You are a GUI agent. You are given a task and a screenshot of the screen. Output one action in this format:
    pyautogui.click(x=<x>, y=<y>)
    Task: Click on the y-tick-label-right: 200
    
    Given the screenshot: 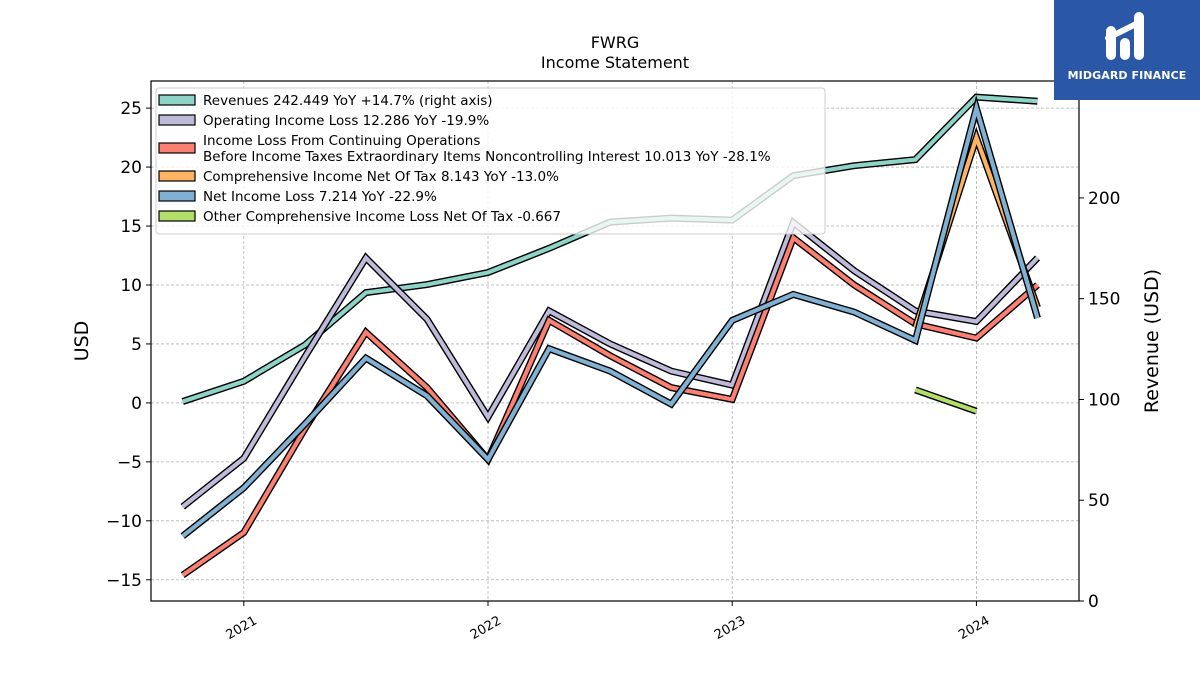 What is the action you would take?
    pyautogui.click(x=1104, y=199)
    